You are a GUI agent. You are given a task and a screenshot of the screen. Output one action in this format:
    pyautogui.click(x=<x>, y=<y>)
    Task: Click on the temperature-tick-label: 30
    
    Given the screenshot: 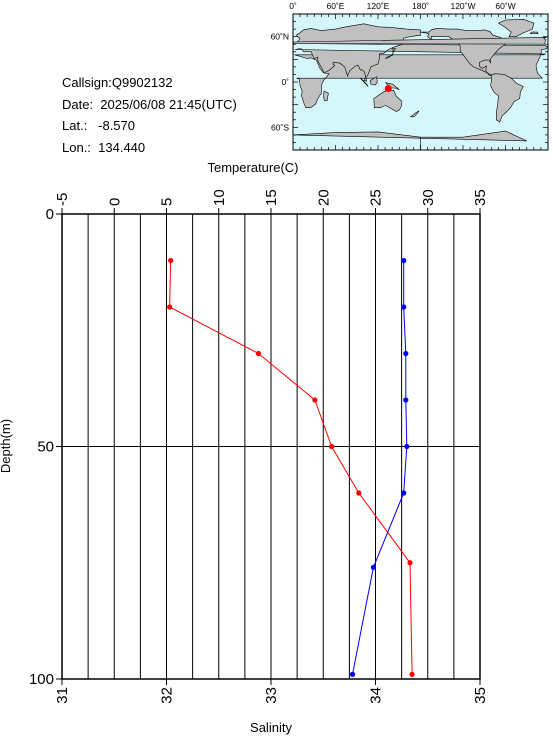 What is the action you would take?
    pyautogui.click(x=428, y=197)
    